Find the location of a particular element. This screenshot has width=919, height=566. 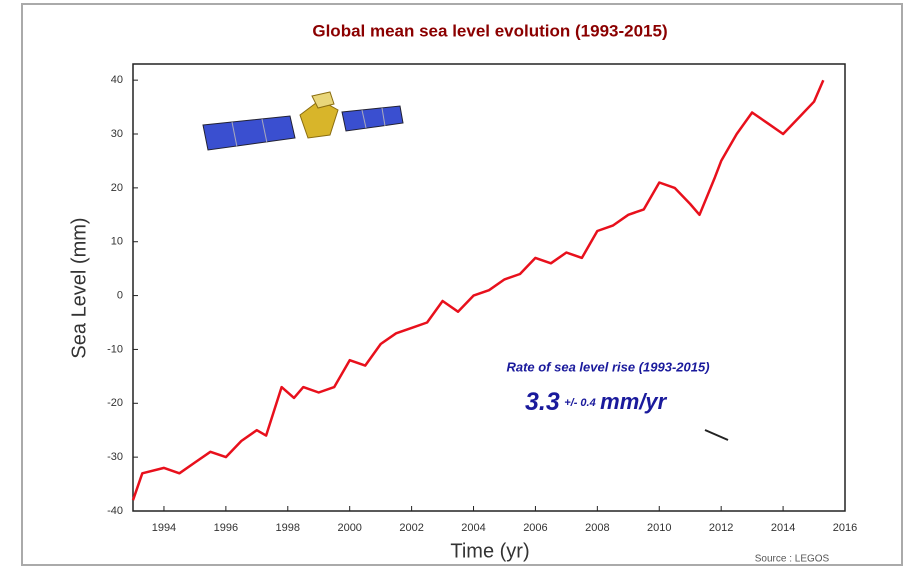

x-tick-label: 2014 is located at coordinates (783, 528).